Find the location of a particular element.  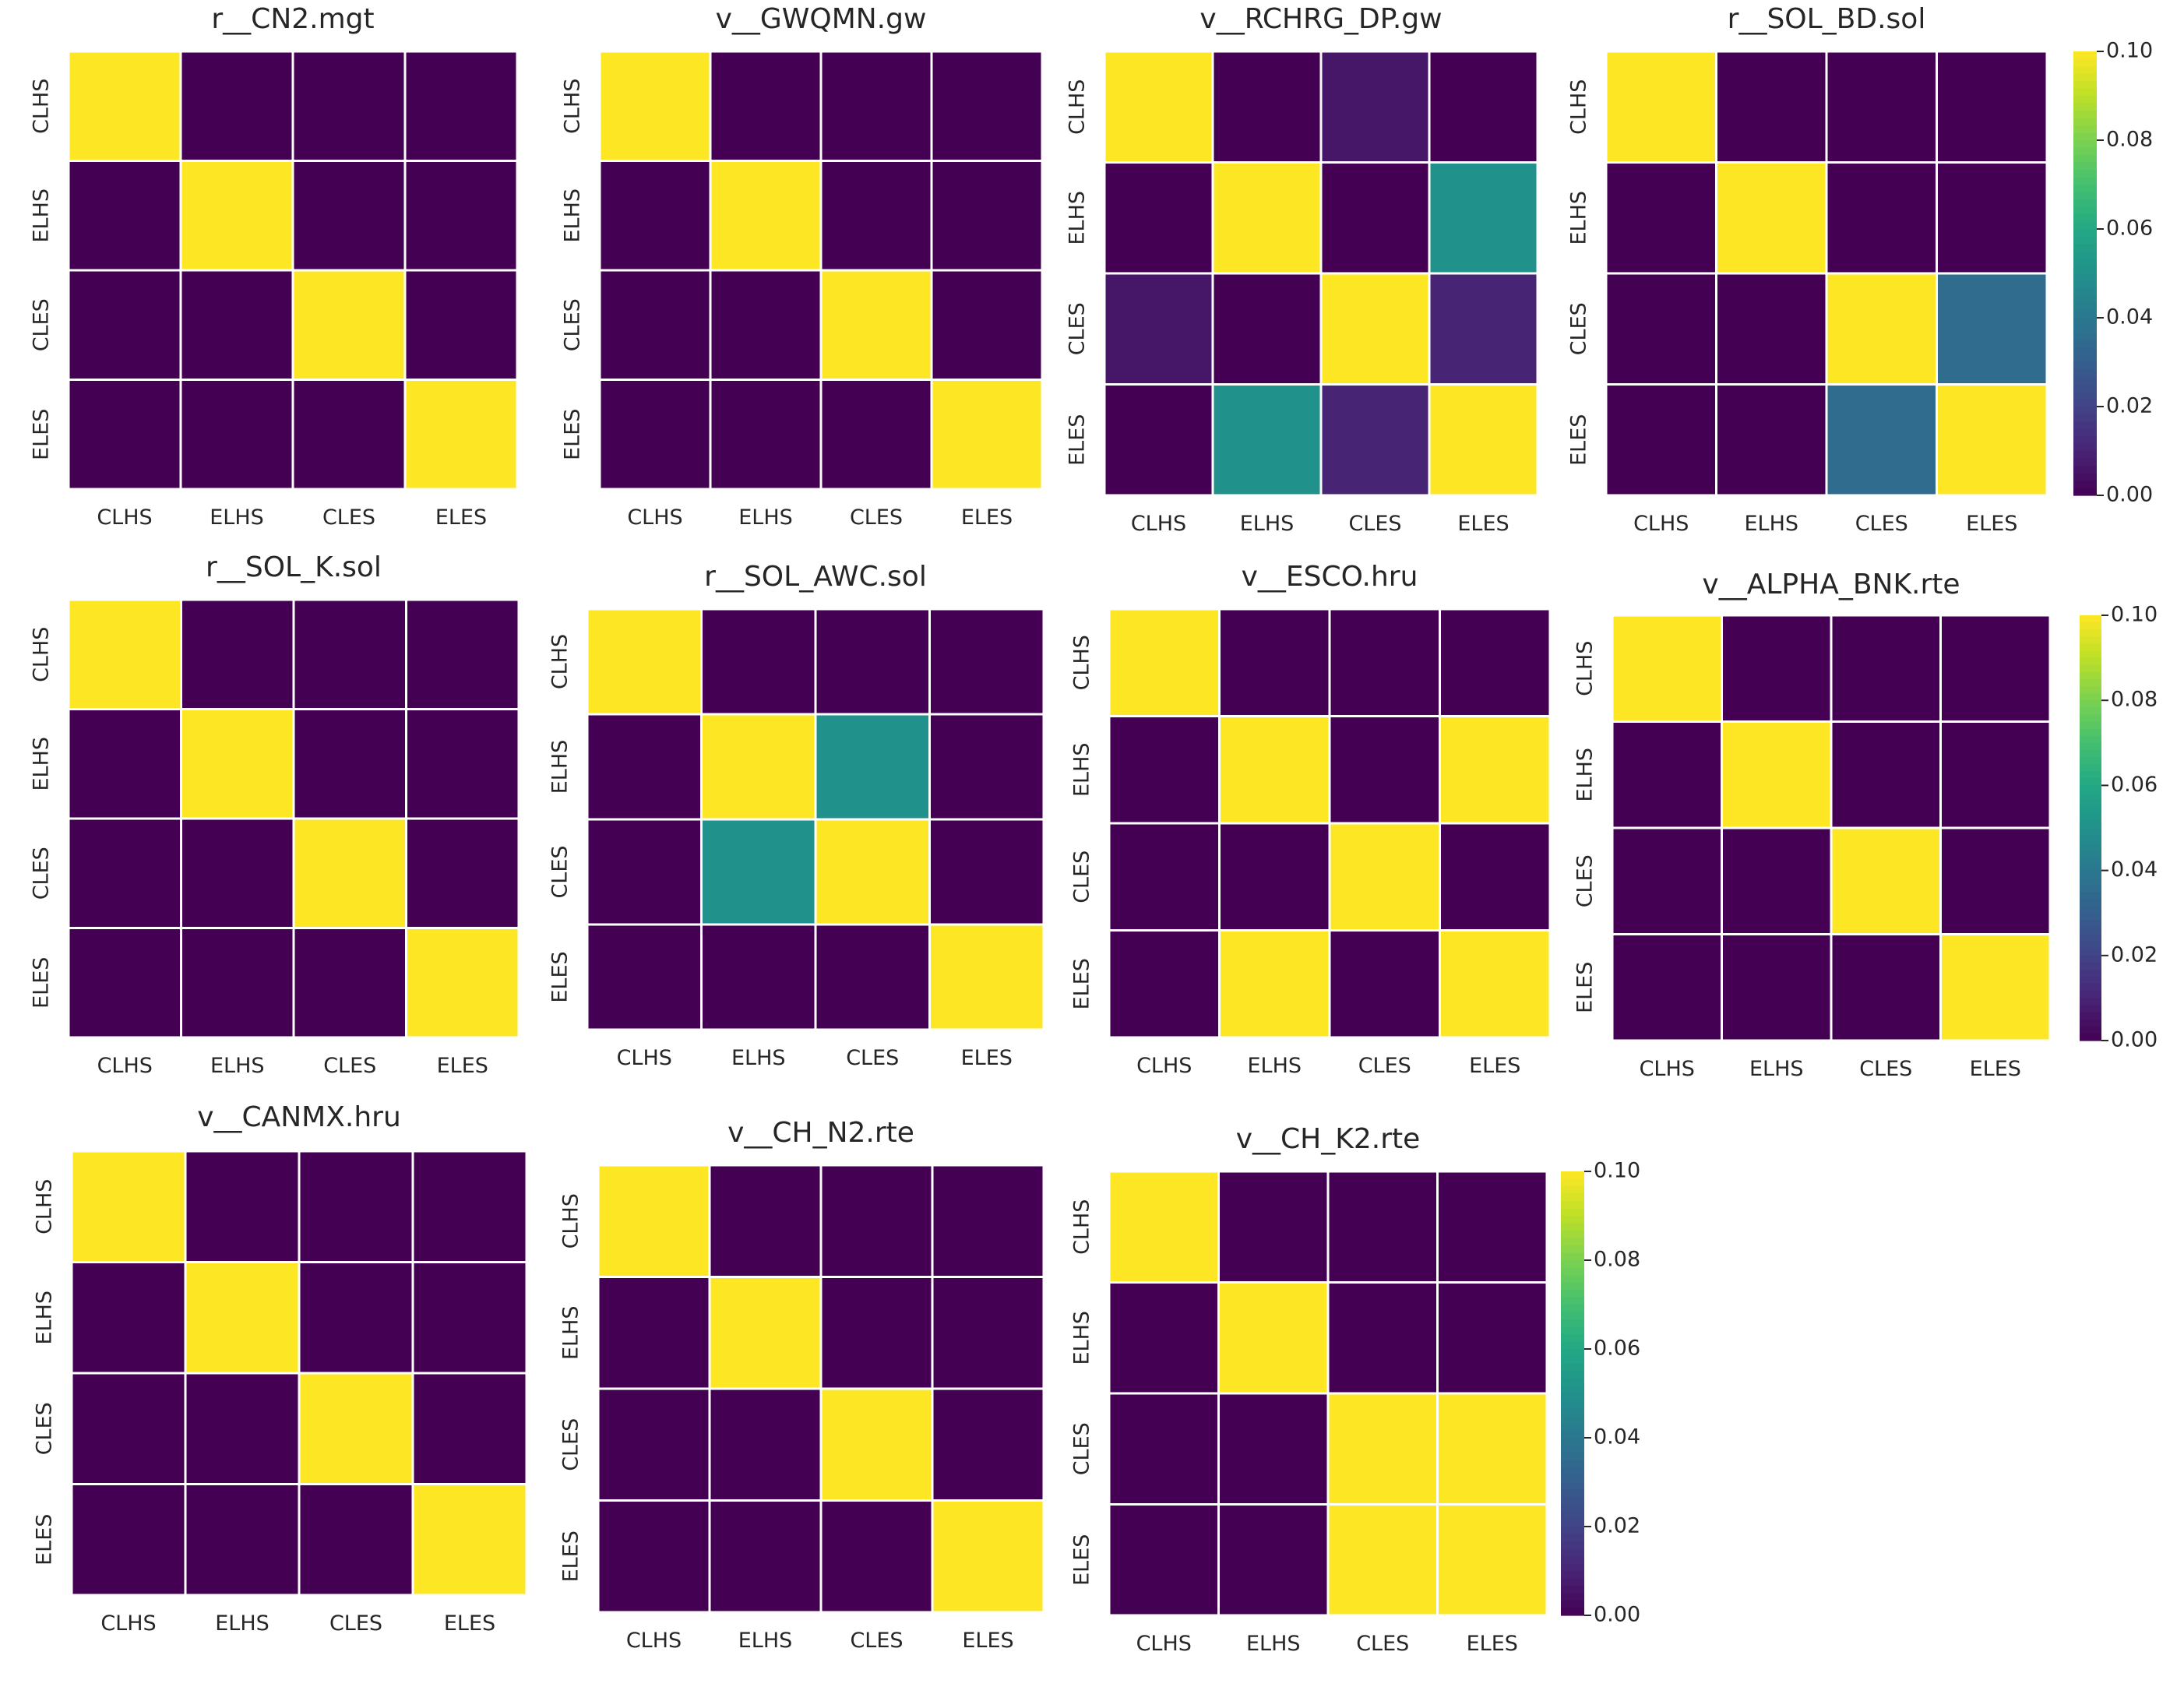

heatmap-cell-eles-cles is located at coordinates (872, 977).